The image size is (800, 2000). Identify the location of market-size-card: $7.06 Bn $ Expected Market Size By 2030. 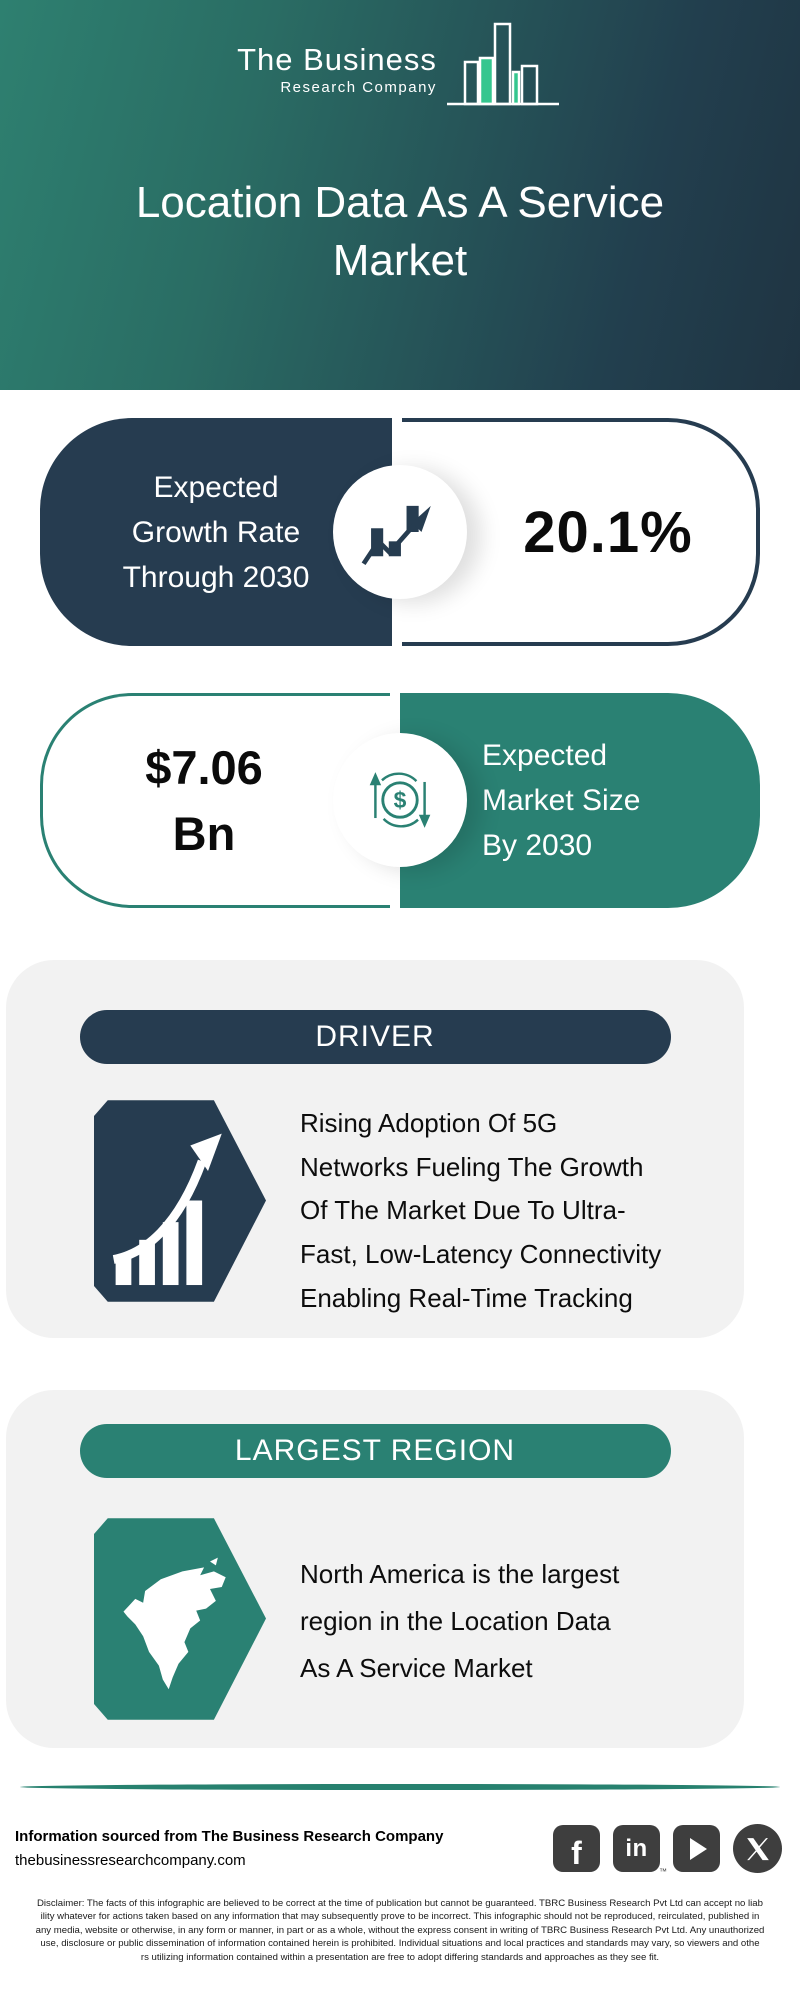
(400, 800).